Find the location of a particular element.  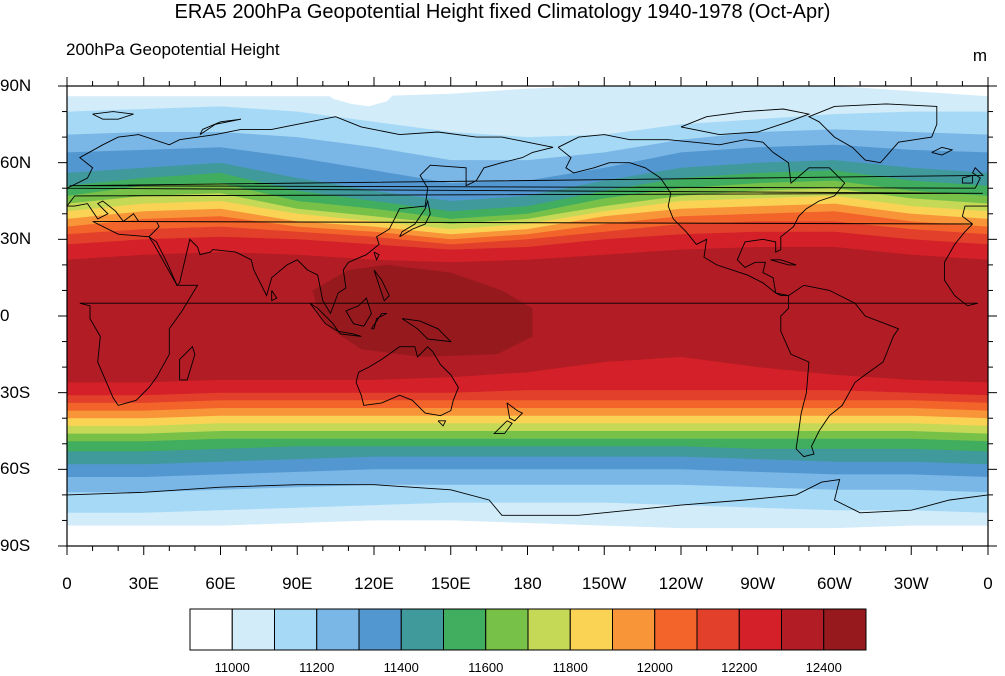

map-subtitle: 200hPa Geopotential Height is located at coordinates (173, 49).